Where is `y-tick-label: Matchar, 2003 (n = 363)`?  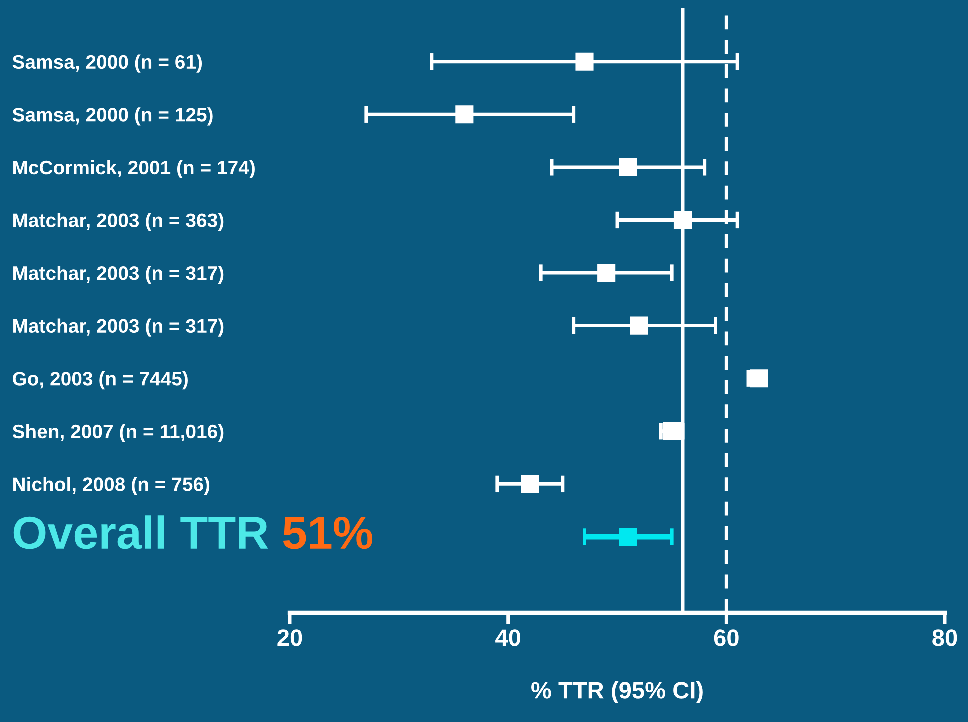
y-tick-label: Matchar, 2003 (n = 363) is located at coordinates (119, 222).